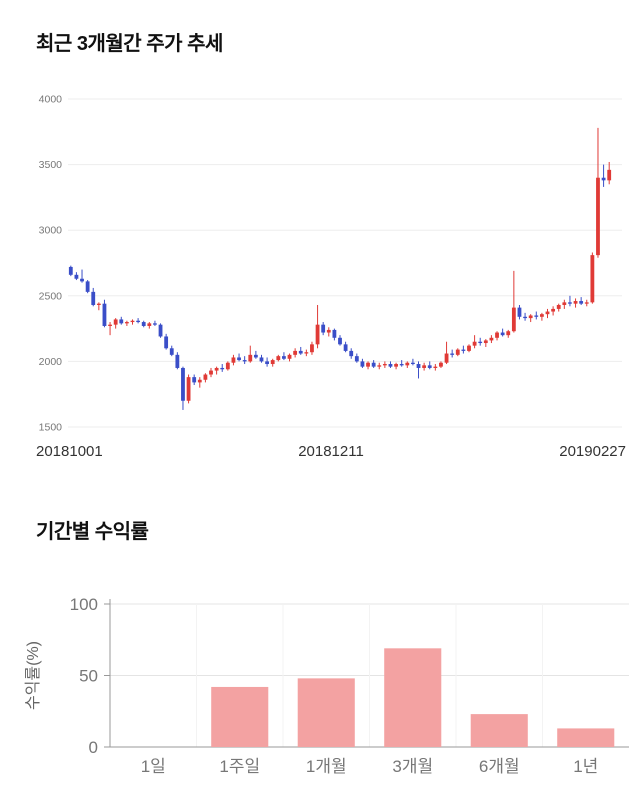 The image size is (640, 810). I want to click on returns-chart-title: 기간별 수익률, so click(92, 532).